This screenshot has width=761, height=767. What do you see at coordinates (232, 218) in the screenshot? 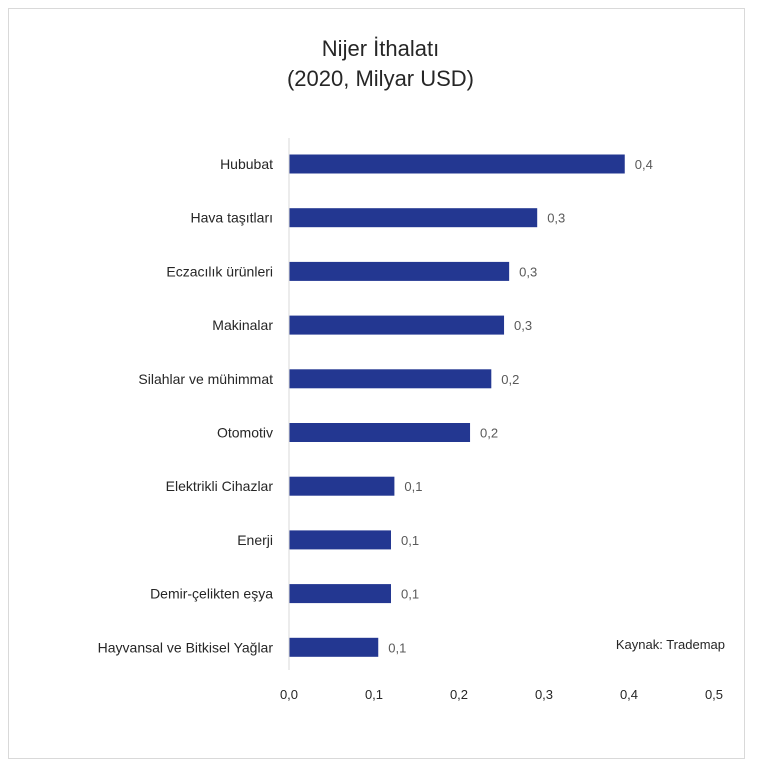
I see `category-label: Hava taşıtları` at bounding box center [232, 218].